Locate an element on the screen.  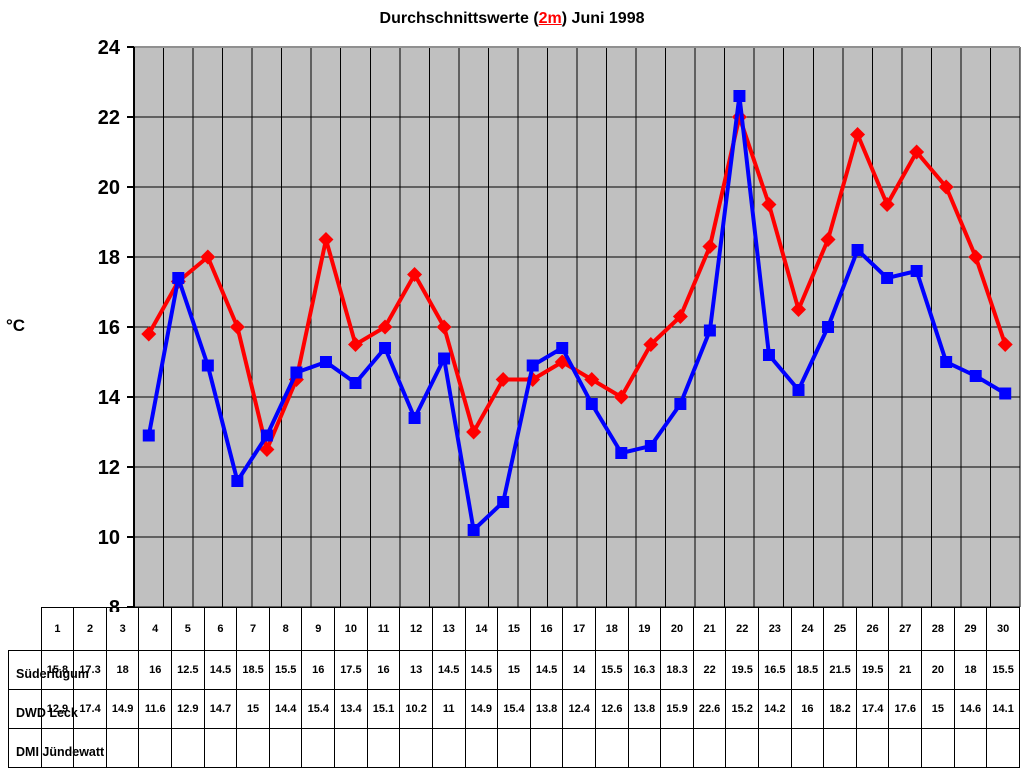
value-cell: 14.4 is located at coordinates (285, 709).